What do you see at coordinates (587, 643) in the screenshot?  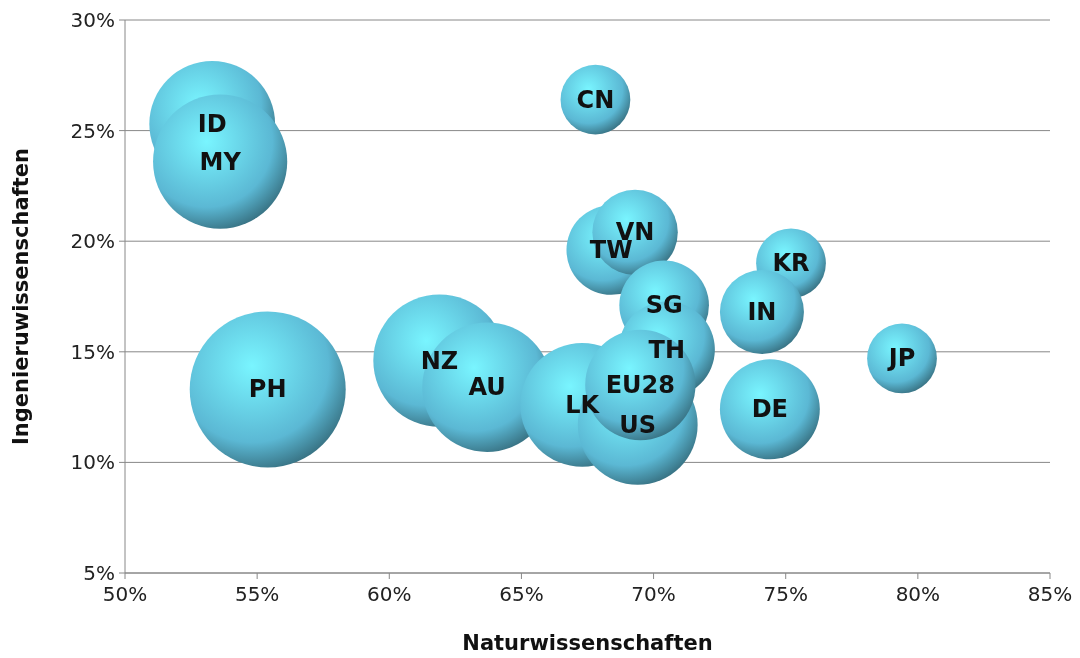 I see `x-axis-title: Naturwissenschaften` at bounding box center [587, 643].